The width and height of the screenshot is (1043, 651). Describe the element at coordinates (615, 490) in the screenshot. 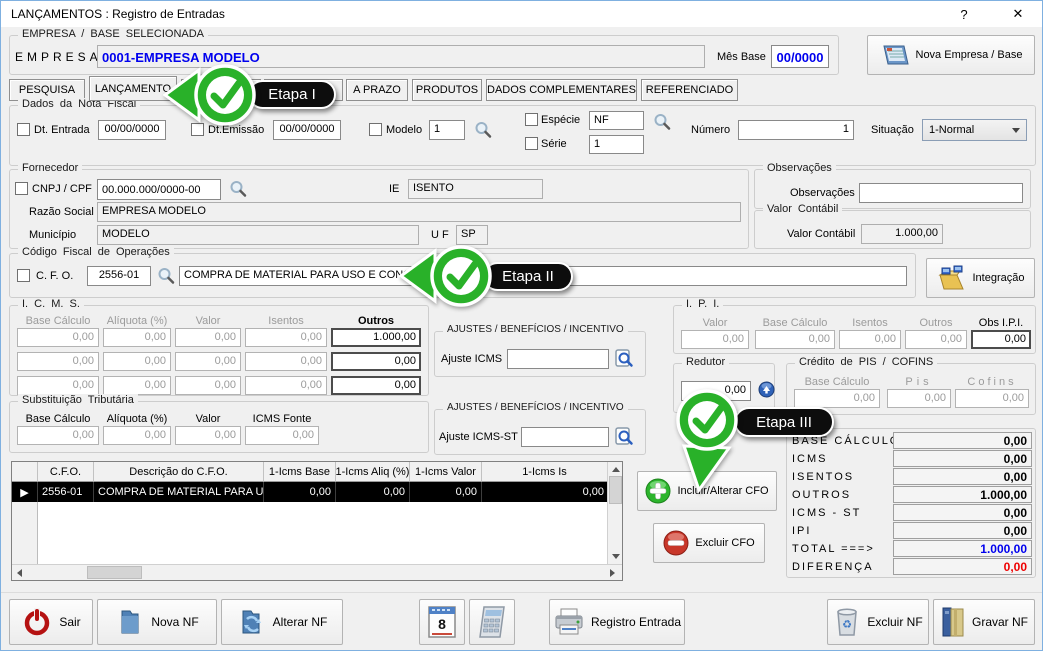

I see `vscroll-thumb` at that location.